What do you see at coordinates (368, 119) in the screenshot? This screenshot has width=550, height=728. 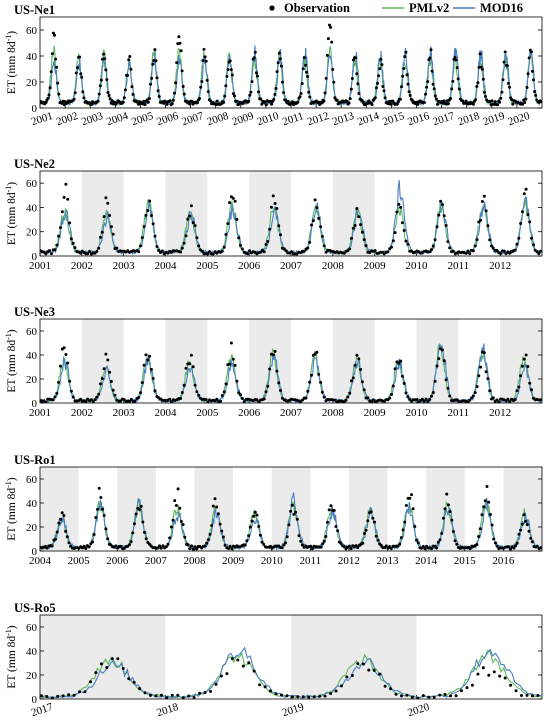 I see `x-tick-label: 2014` at bounding box center [368, 119].